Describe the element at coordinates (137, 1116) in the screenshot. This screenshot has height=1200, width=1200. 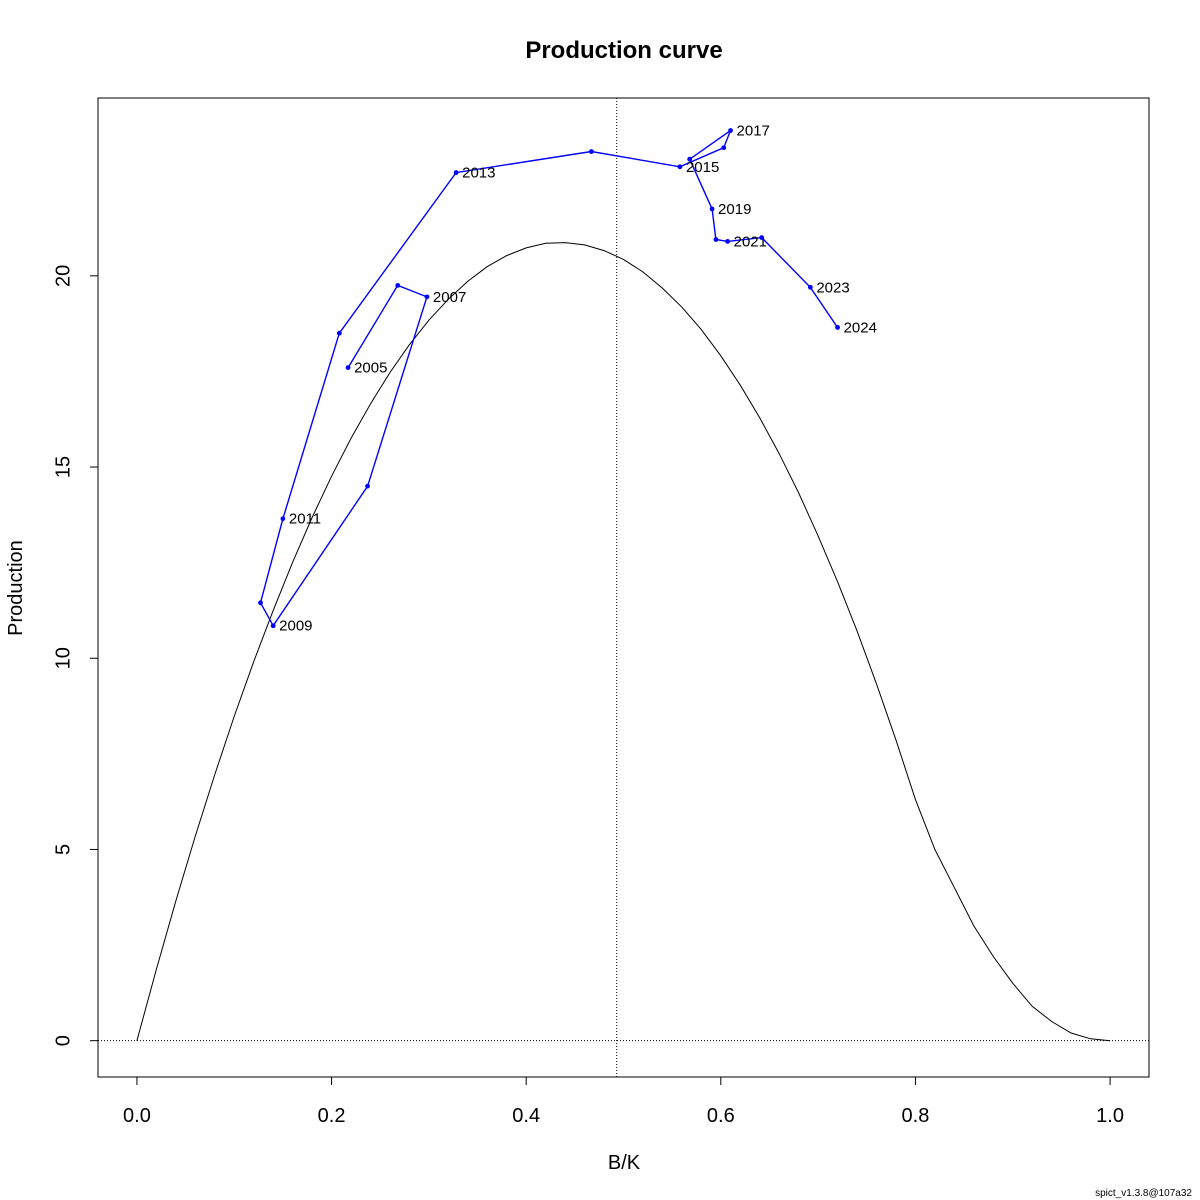
I see `x-tick-label-0.0: 0.0` at that location.